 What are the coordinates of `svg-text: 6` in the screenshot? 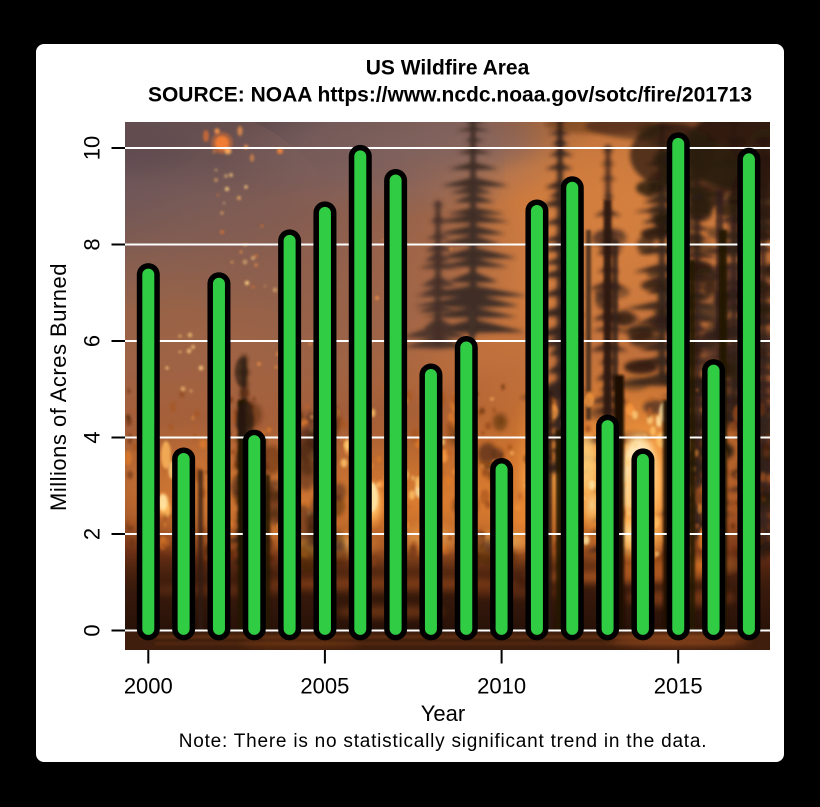 It's located at (92, 341).